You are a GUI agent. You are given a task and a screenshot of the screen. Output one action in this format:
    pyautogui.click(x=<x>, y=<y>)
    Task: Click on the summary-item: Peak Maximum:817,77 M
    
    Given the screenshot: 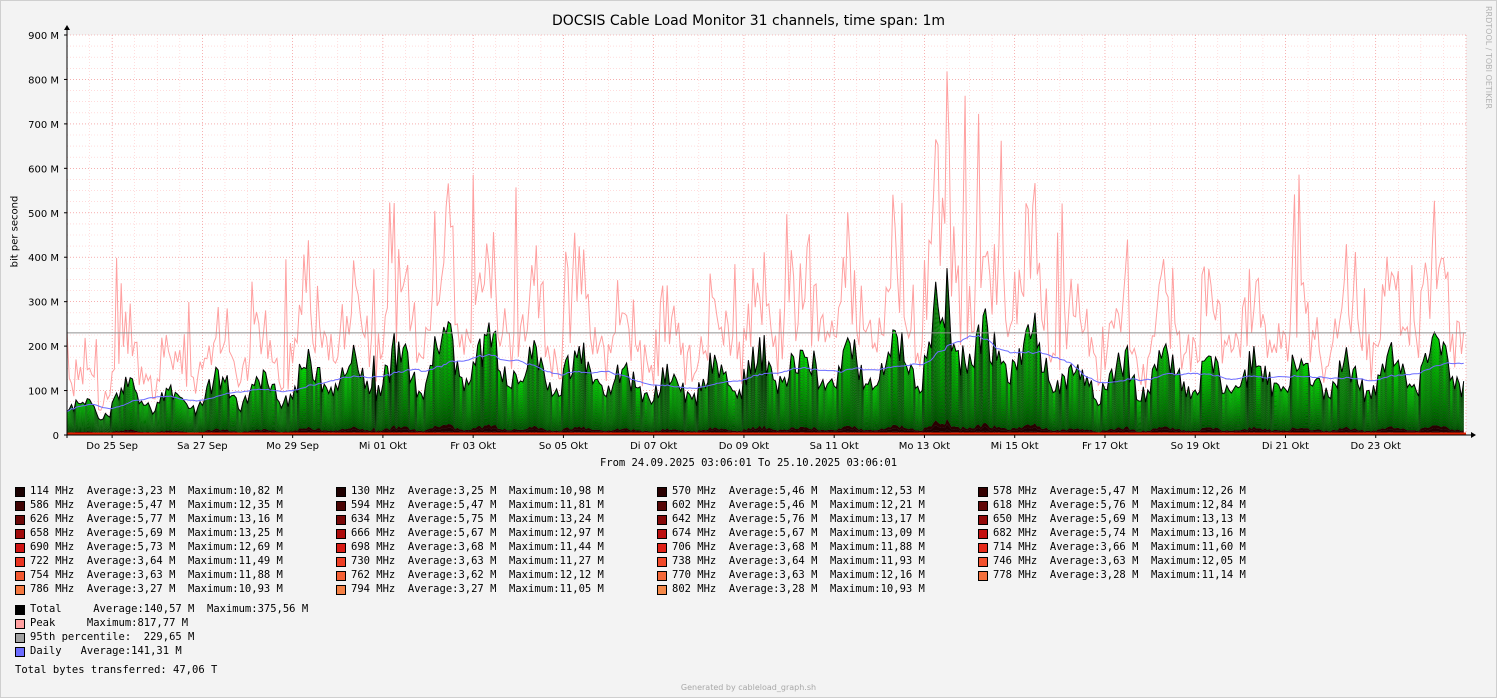 What is the action you would take?
    pyautogui.click(x=215, y=623)
    